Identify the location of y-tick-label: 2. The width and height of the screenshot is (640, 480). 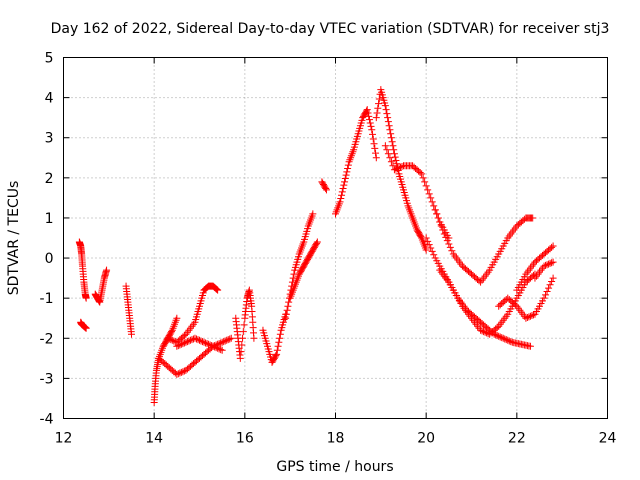
(49, 179).